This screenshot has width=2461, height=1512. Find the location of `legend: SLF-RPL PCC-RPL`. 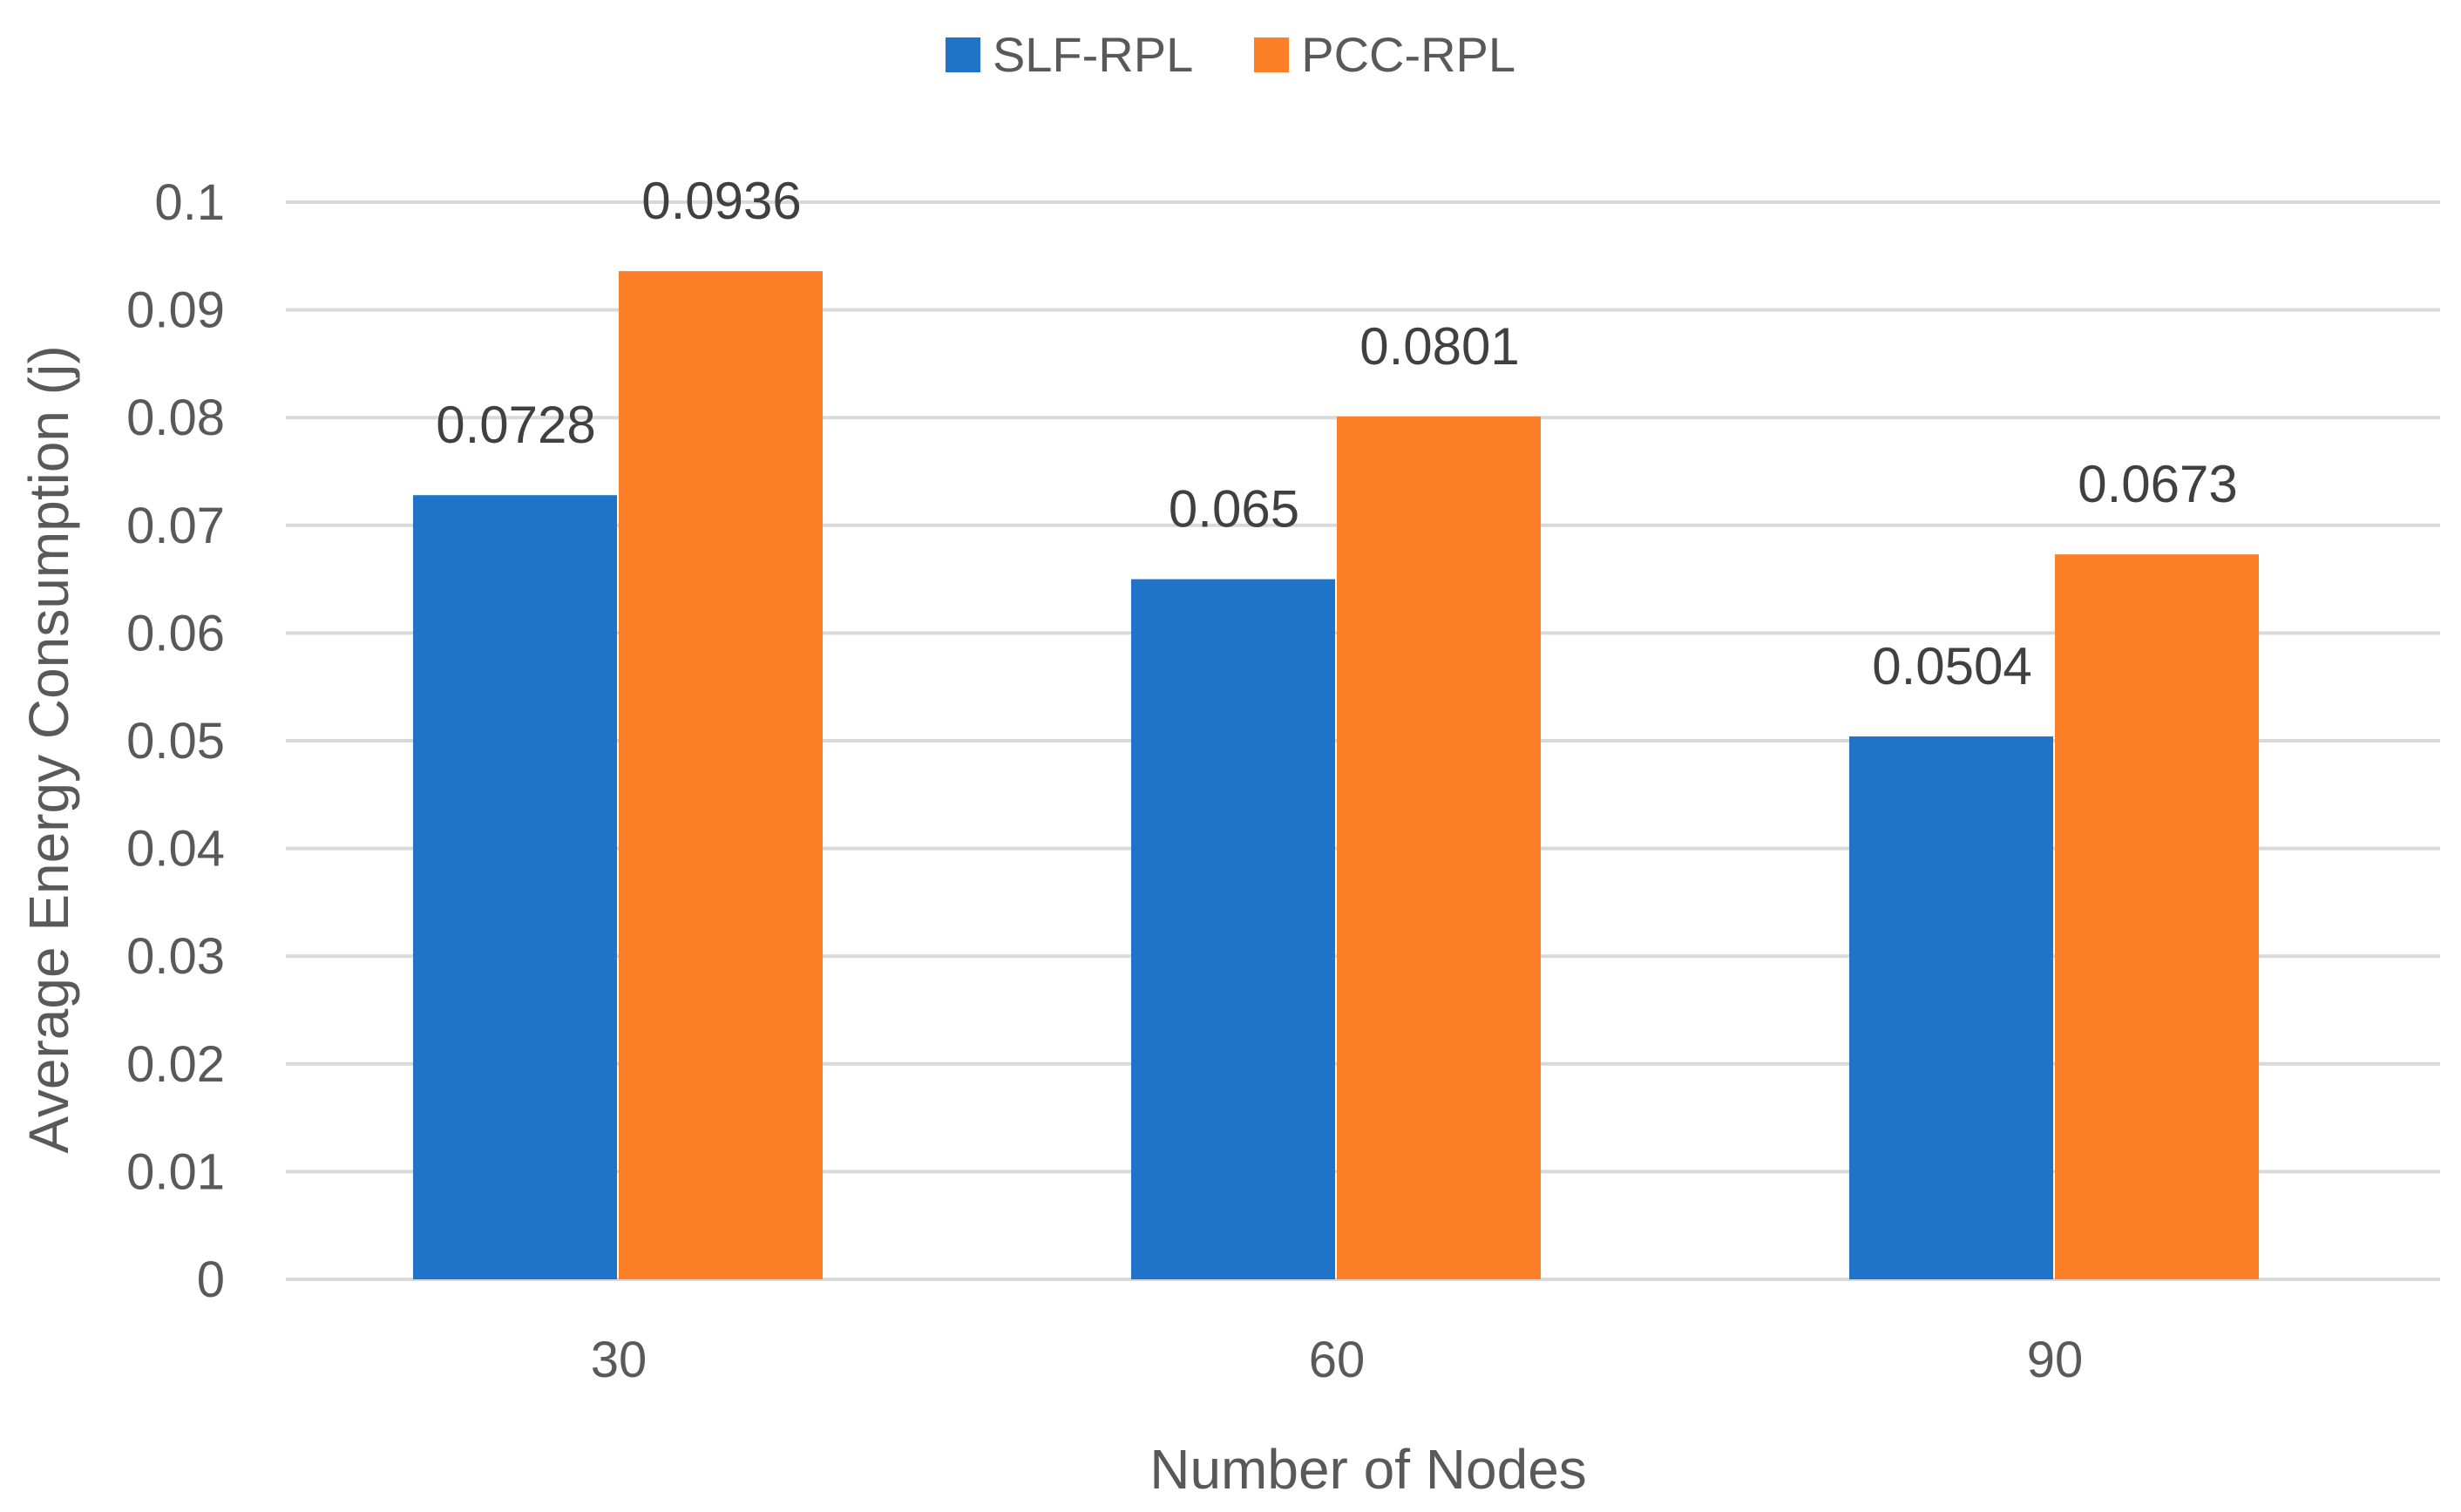

legend: SLF-RPL PCC-RPL is located at coordinates (1230, 54).